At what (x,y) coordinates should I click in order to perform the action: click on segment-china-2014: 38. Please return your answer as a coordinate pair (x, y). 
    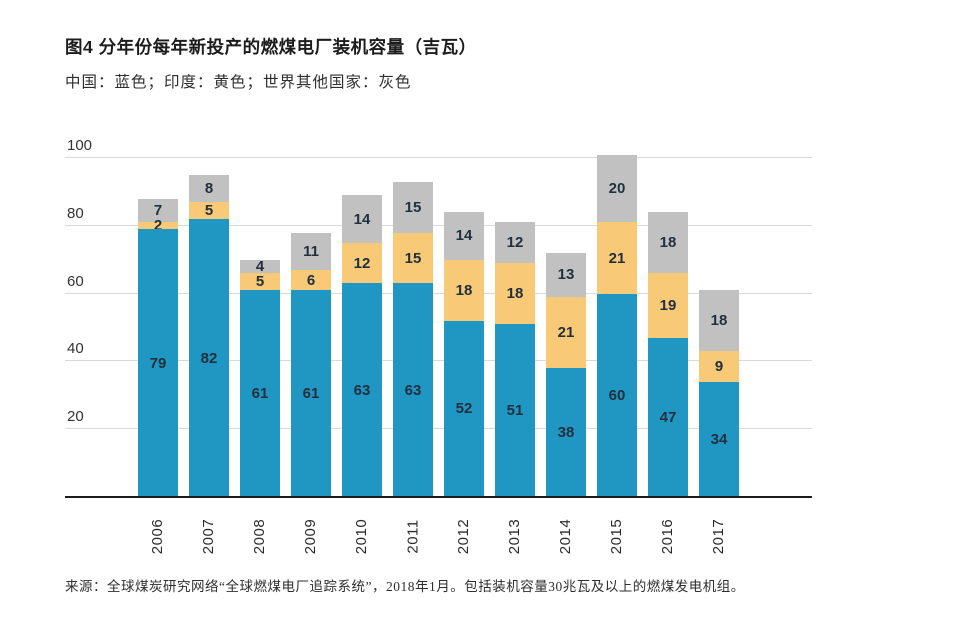
    Looking at the image, I should click on (566, 432).